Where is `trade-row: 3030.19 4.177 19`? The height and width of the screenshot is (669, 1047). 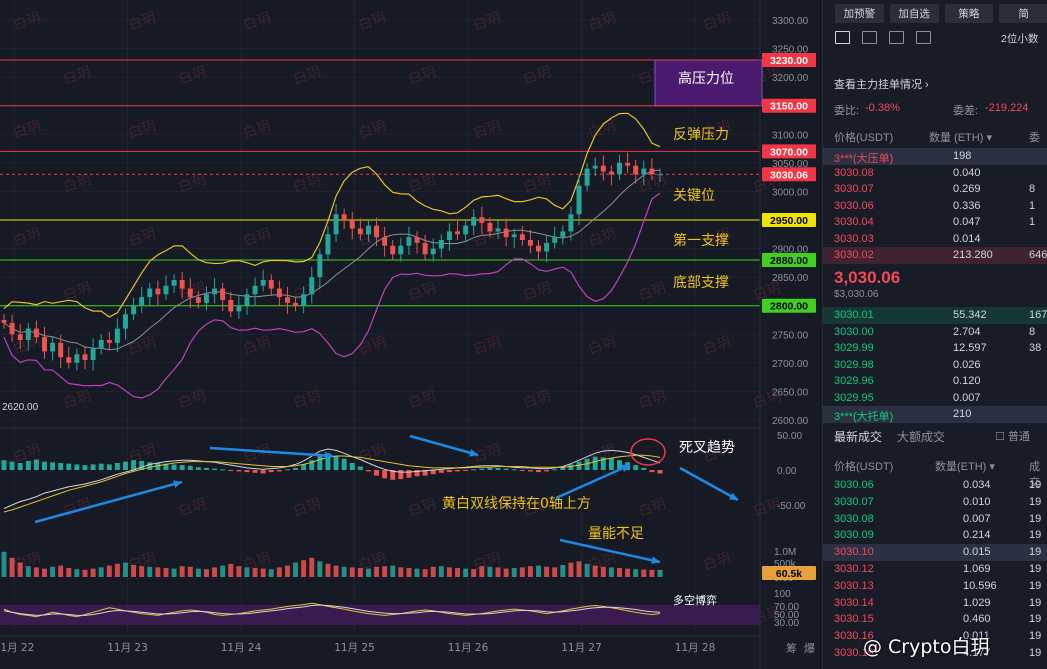
trade-row: 3030.19 4.177 19 is located at coordinates (935, 653).